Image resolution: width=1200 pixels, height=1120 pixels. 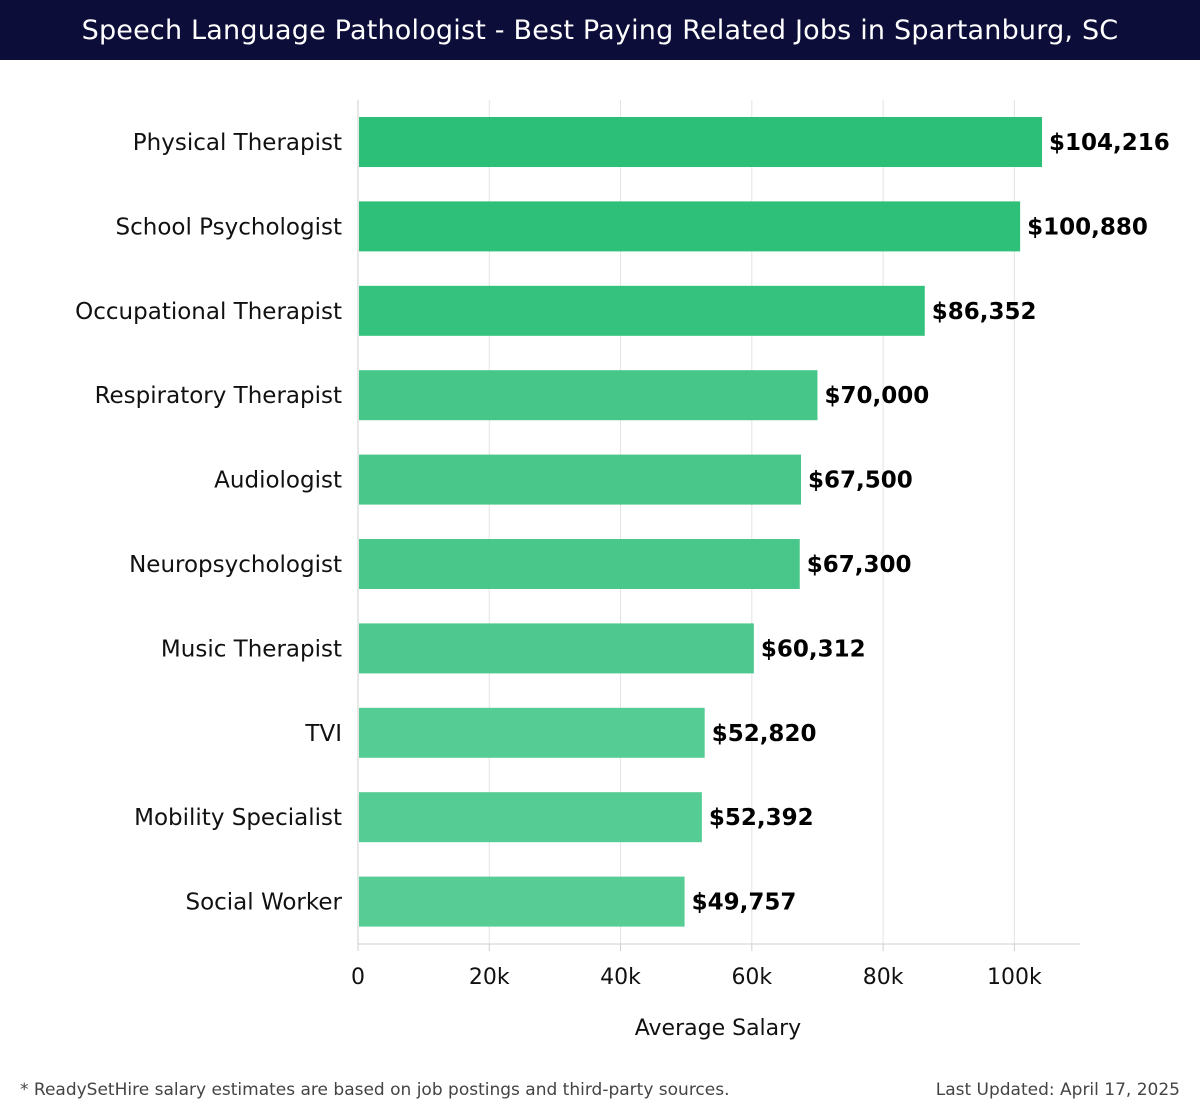 I want to click on value-label: $67,300, so click(x=859, y=565).